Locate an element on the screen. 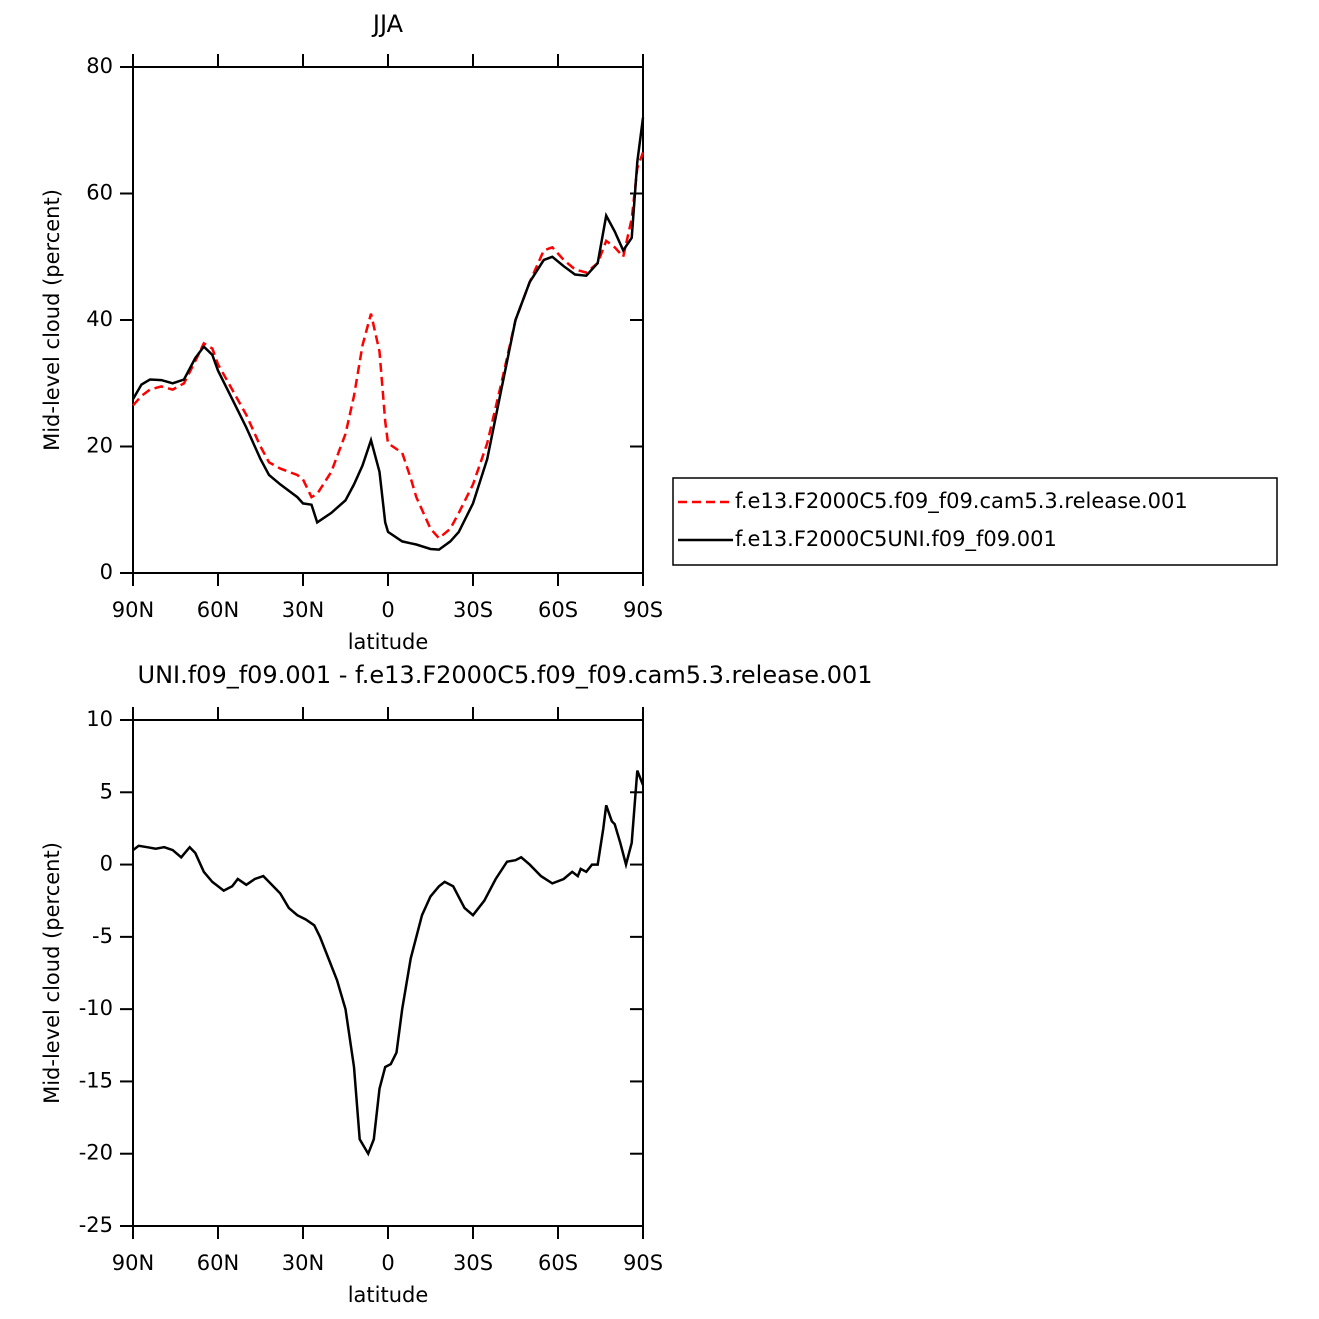  y-tick-label: 10 is located at coordinates (99, 719).